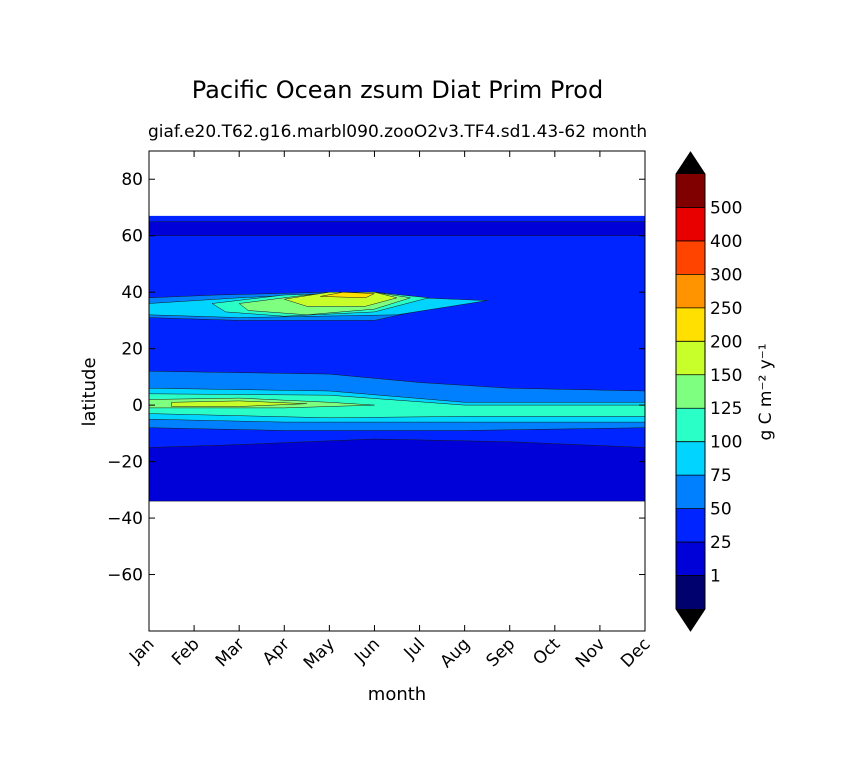  I want to click on x-tick-label: Nov, so click(591, 653).